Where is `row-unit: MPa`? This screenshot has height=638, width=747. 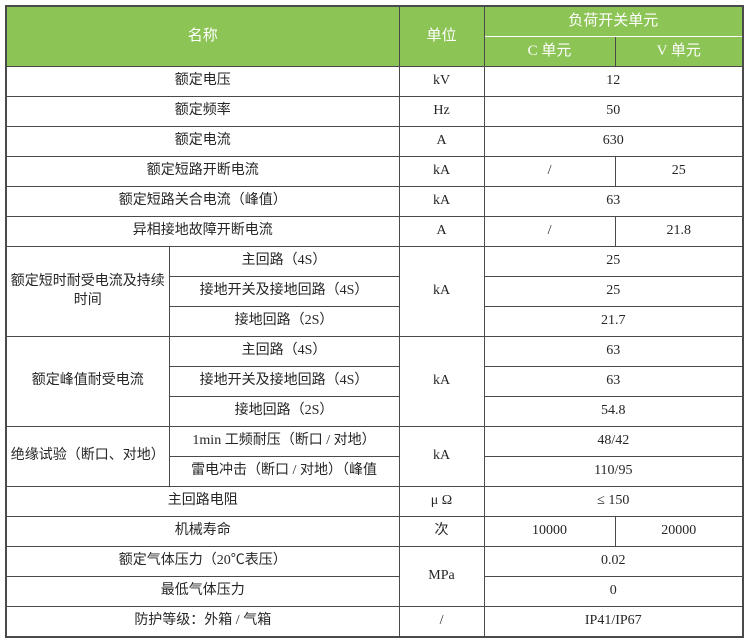
row-unit: MPa is located at coordinates (441, 576).